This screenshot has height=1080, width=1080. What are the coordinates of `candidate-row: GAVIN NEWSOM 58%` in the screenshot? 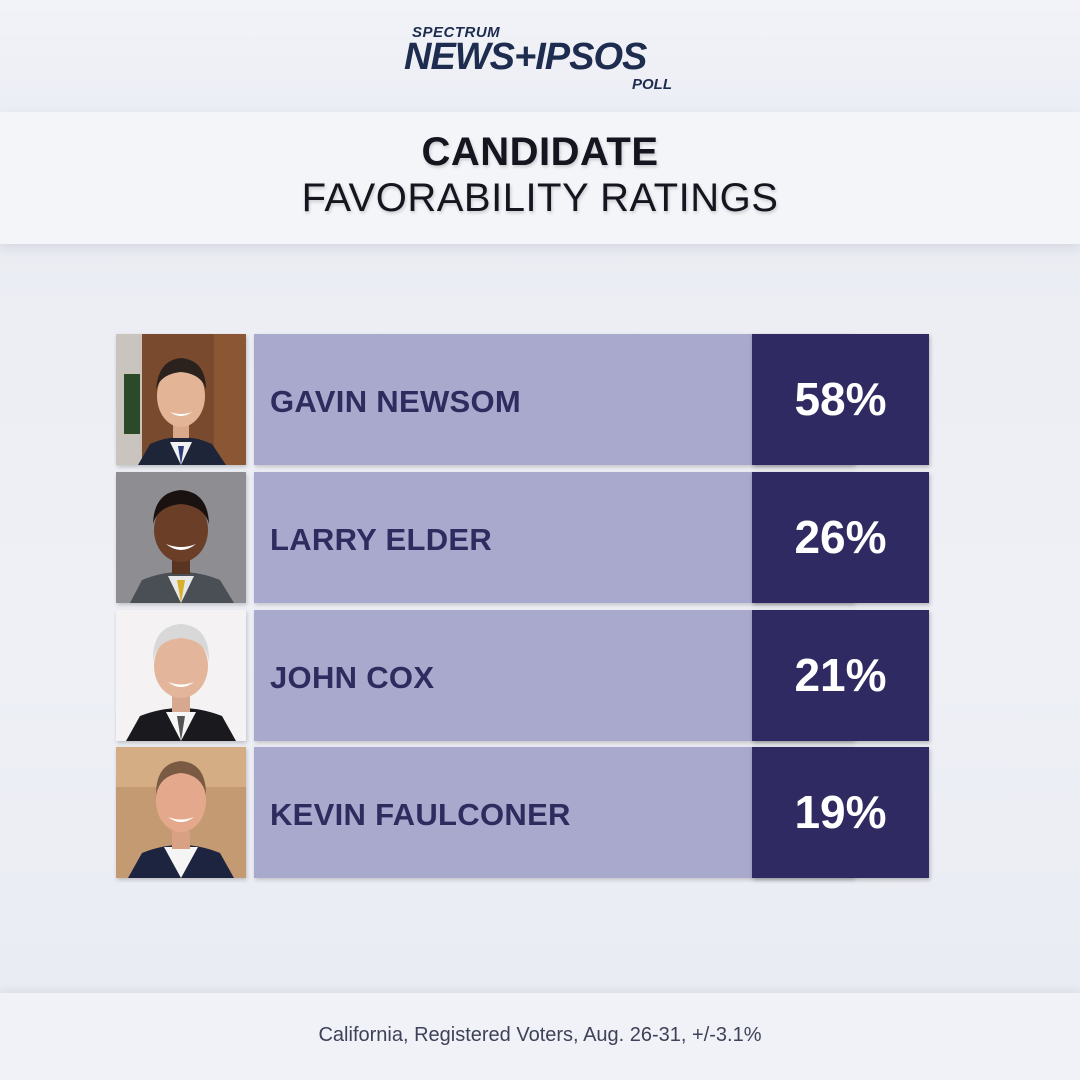 It's located at (522, 399).